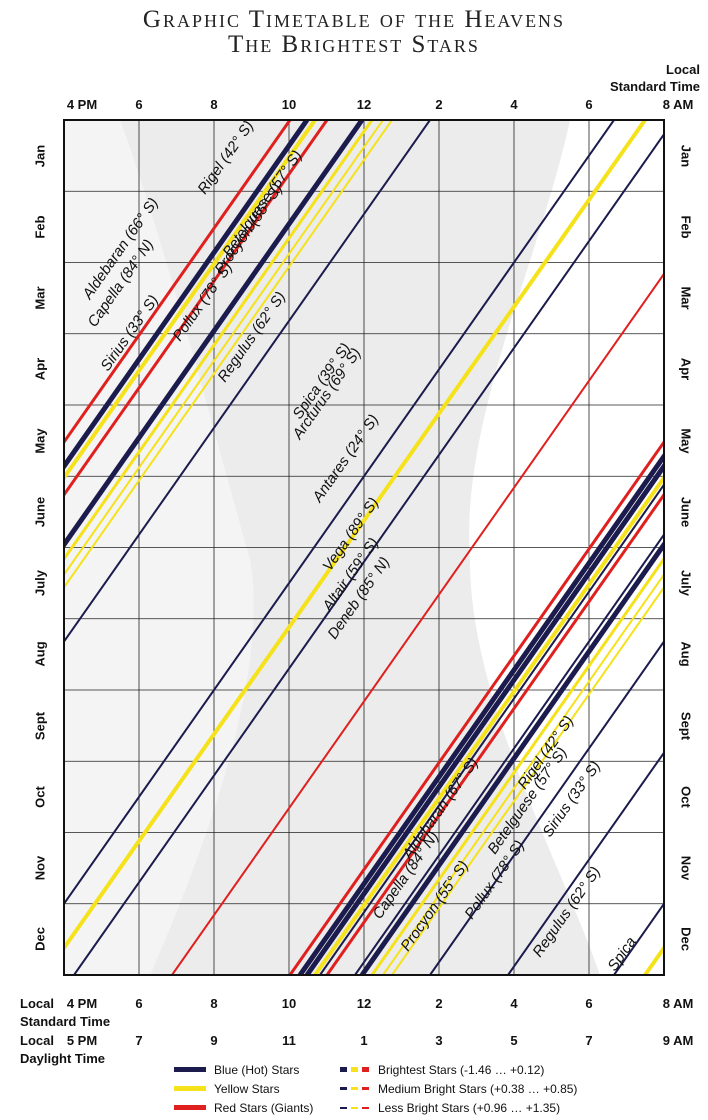 The height and width of the screenshot is (1120, 708). What do you see at coordinates (678, 104) in the screenshot?
I see `top-tick-8: 8 AM` at bounding box center [678, 104].